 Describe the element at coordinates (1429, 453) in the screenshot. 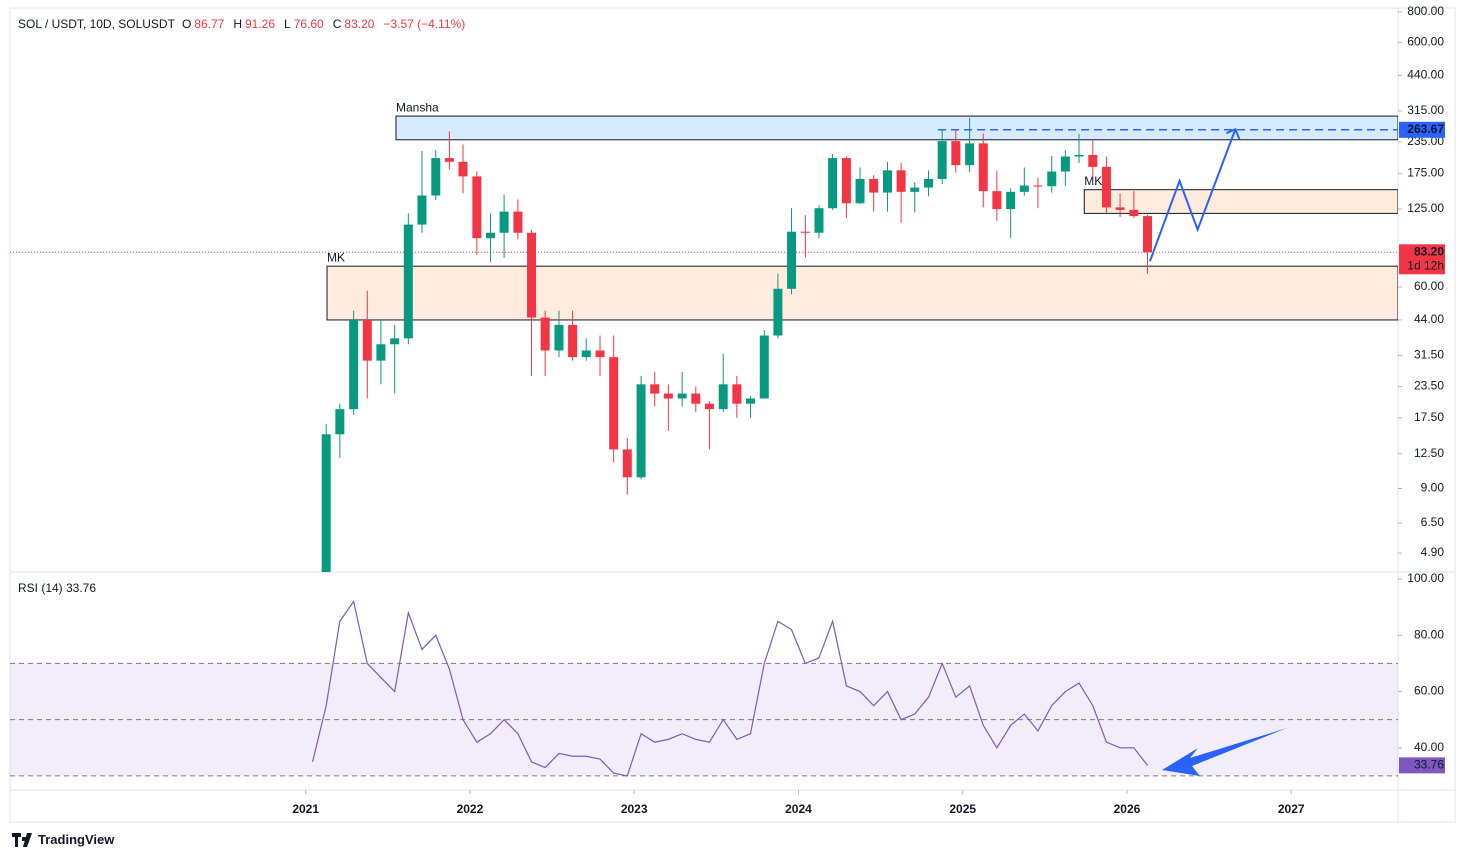

I see `y-tick-label: 12.50` at that location.